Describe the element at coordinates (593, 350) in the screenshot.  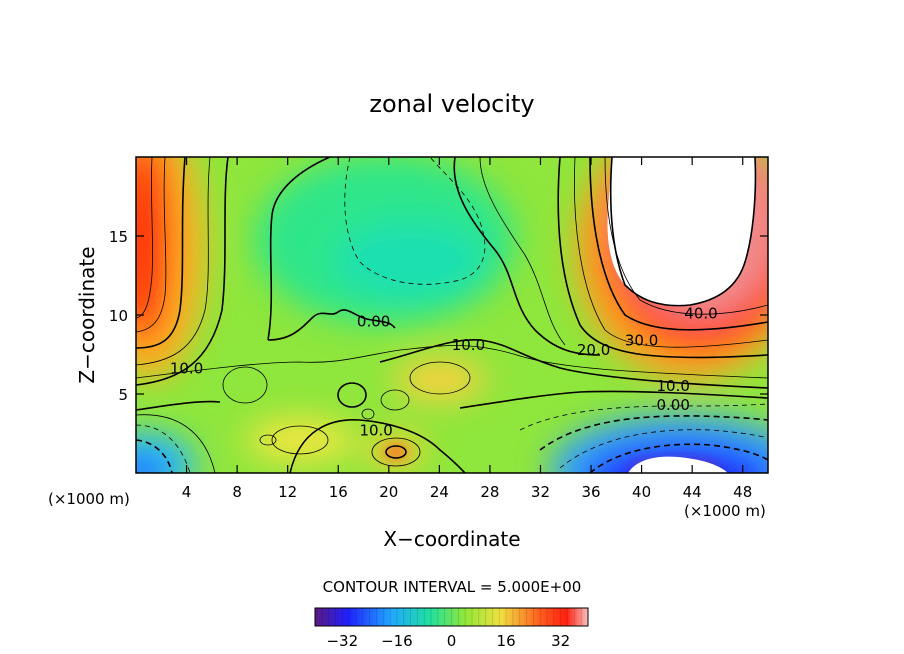
I see `contour-label: 20.0` at that location.